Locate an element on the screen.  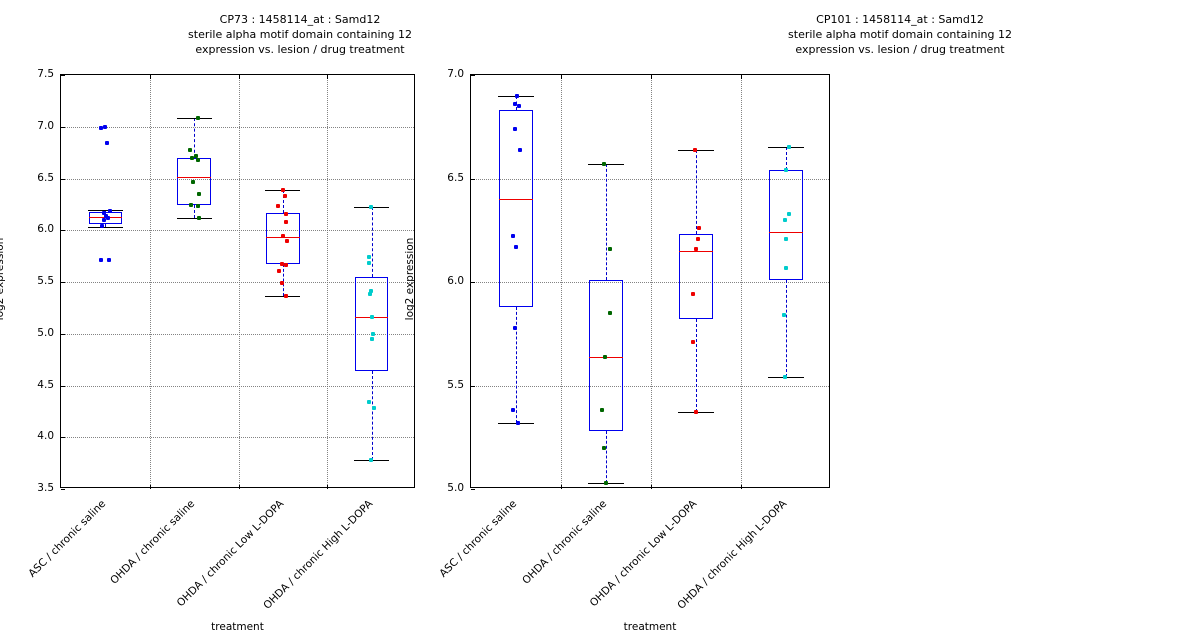
x-gridline is located at coordinates (328, 281).